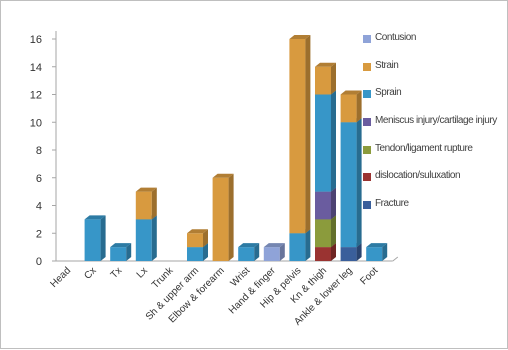 The image size is (508, 350). Describe the element at coordinates (435, 156) in the screenshot. I see `legend-item: Tendon/ligament rupture` at that location.